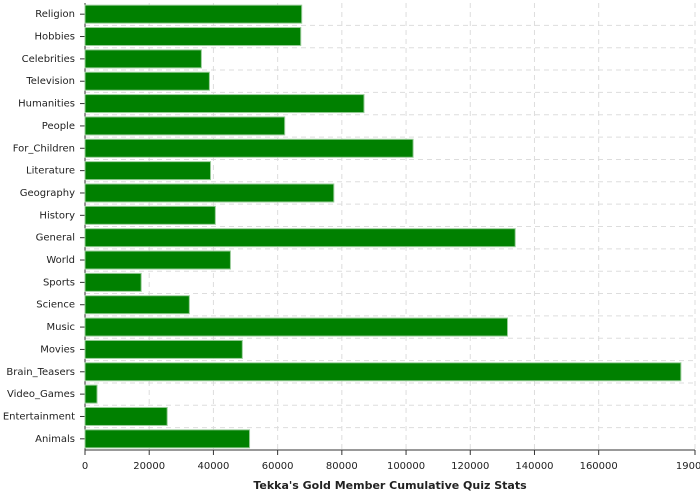 This screenshot has width=700, height=500. Describe the element at coordinates (55, 439) in the screenshot. I see `y-tick-label: Animals` at that location.